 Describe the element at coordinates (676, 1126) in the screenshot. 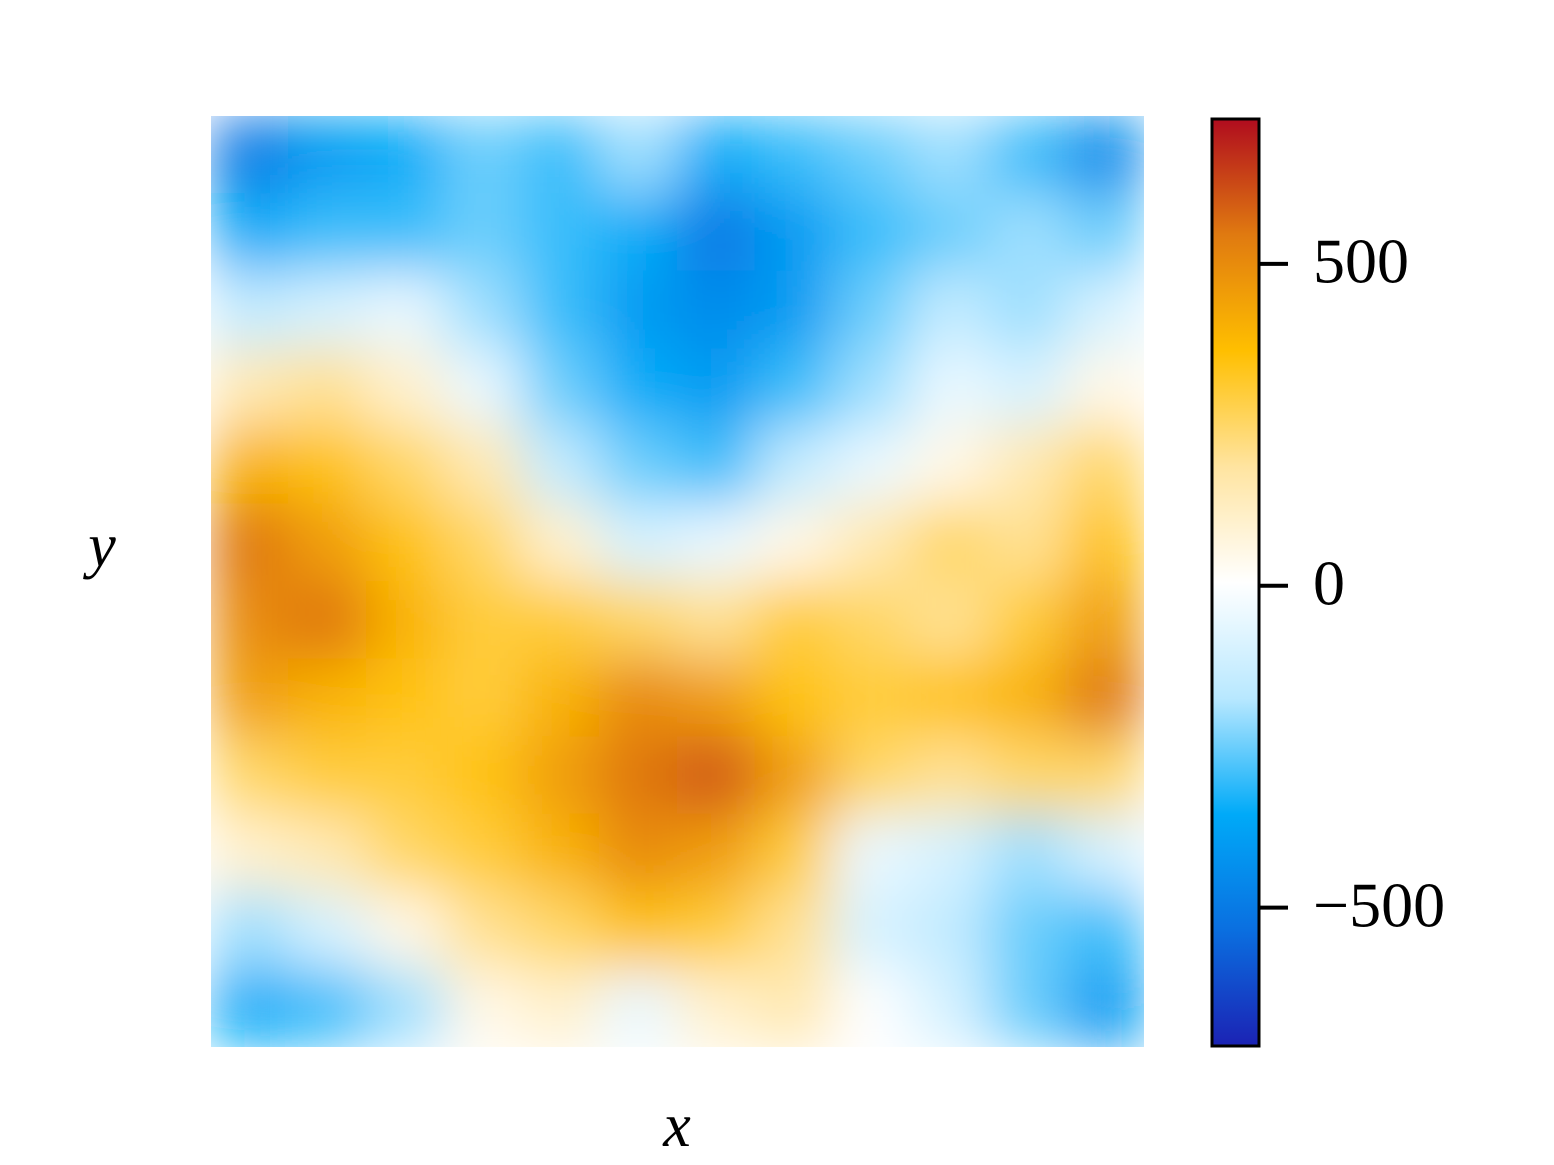

I see `x-axis-label: x` at that location.